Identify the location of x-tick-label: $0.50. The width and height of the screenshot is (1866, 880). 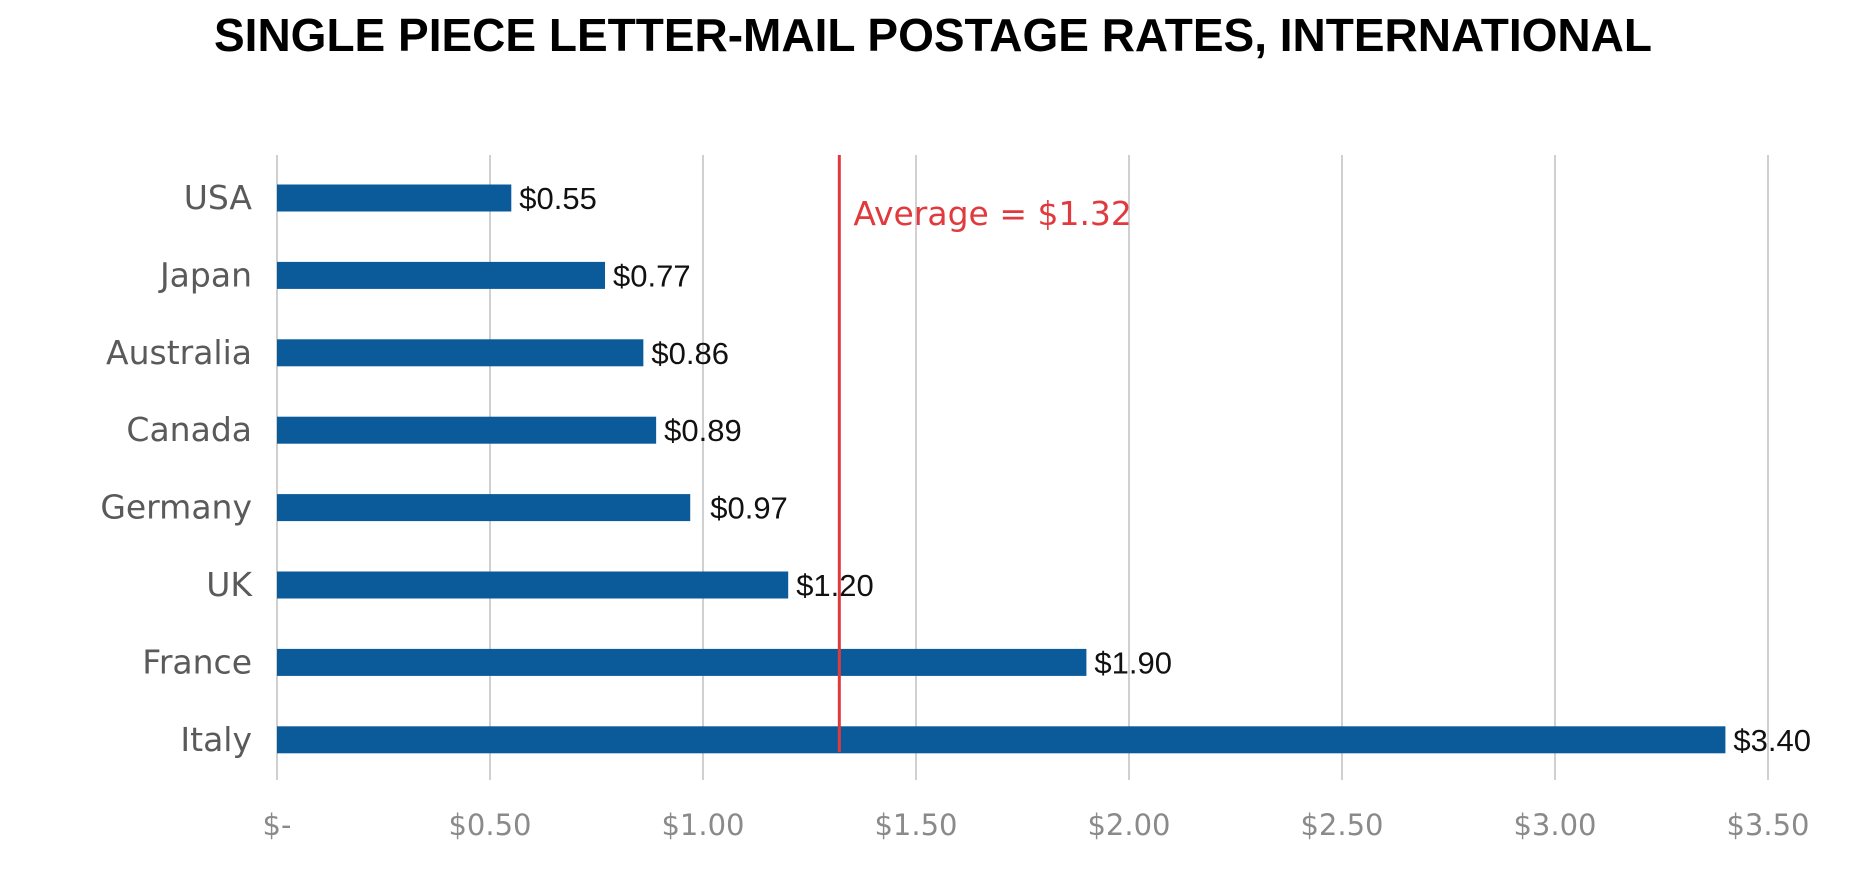
(489, 825).